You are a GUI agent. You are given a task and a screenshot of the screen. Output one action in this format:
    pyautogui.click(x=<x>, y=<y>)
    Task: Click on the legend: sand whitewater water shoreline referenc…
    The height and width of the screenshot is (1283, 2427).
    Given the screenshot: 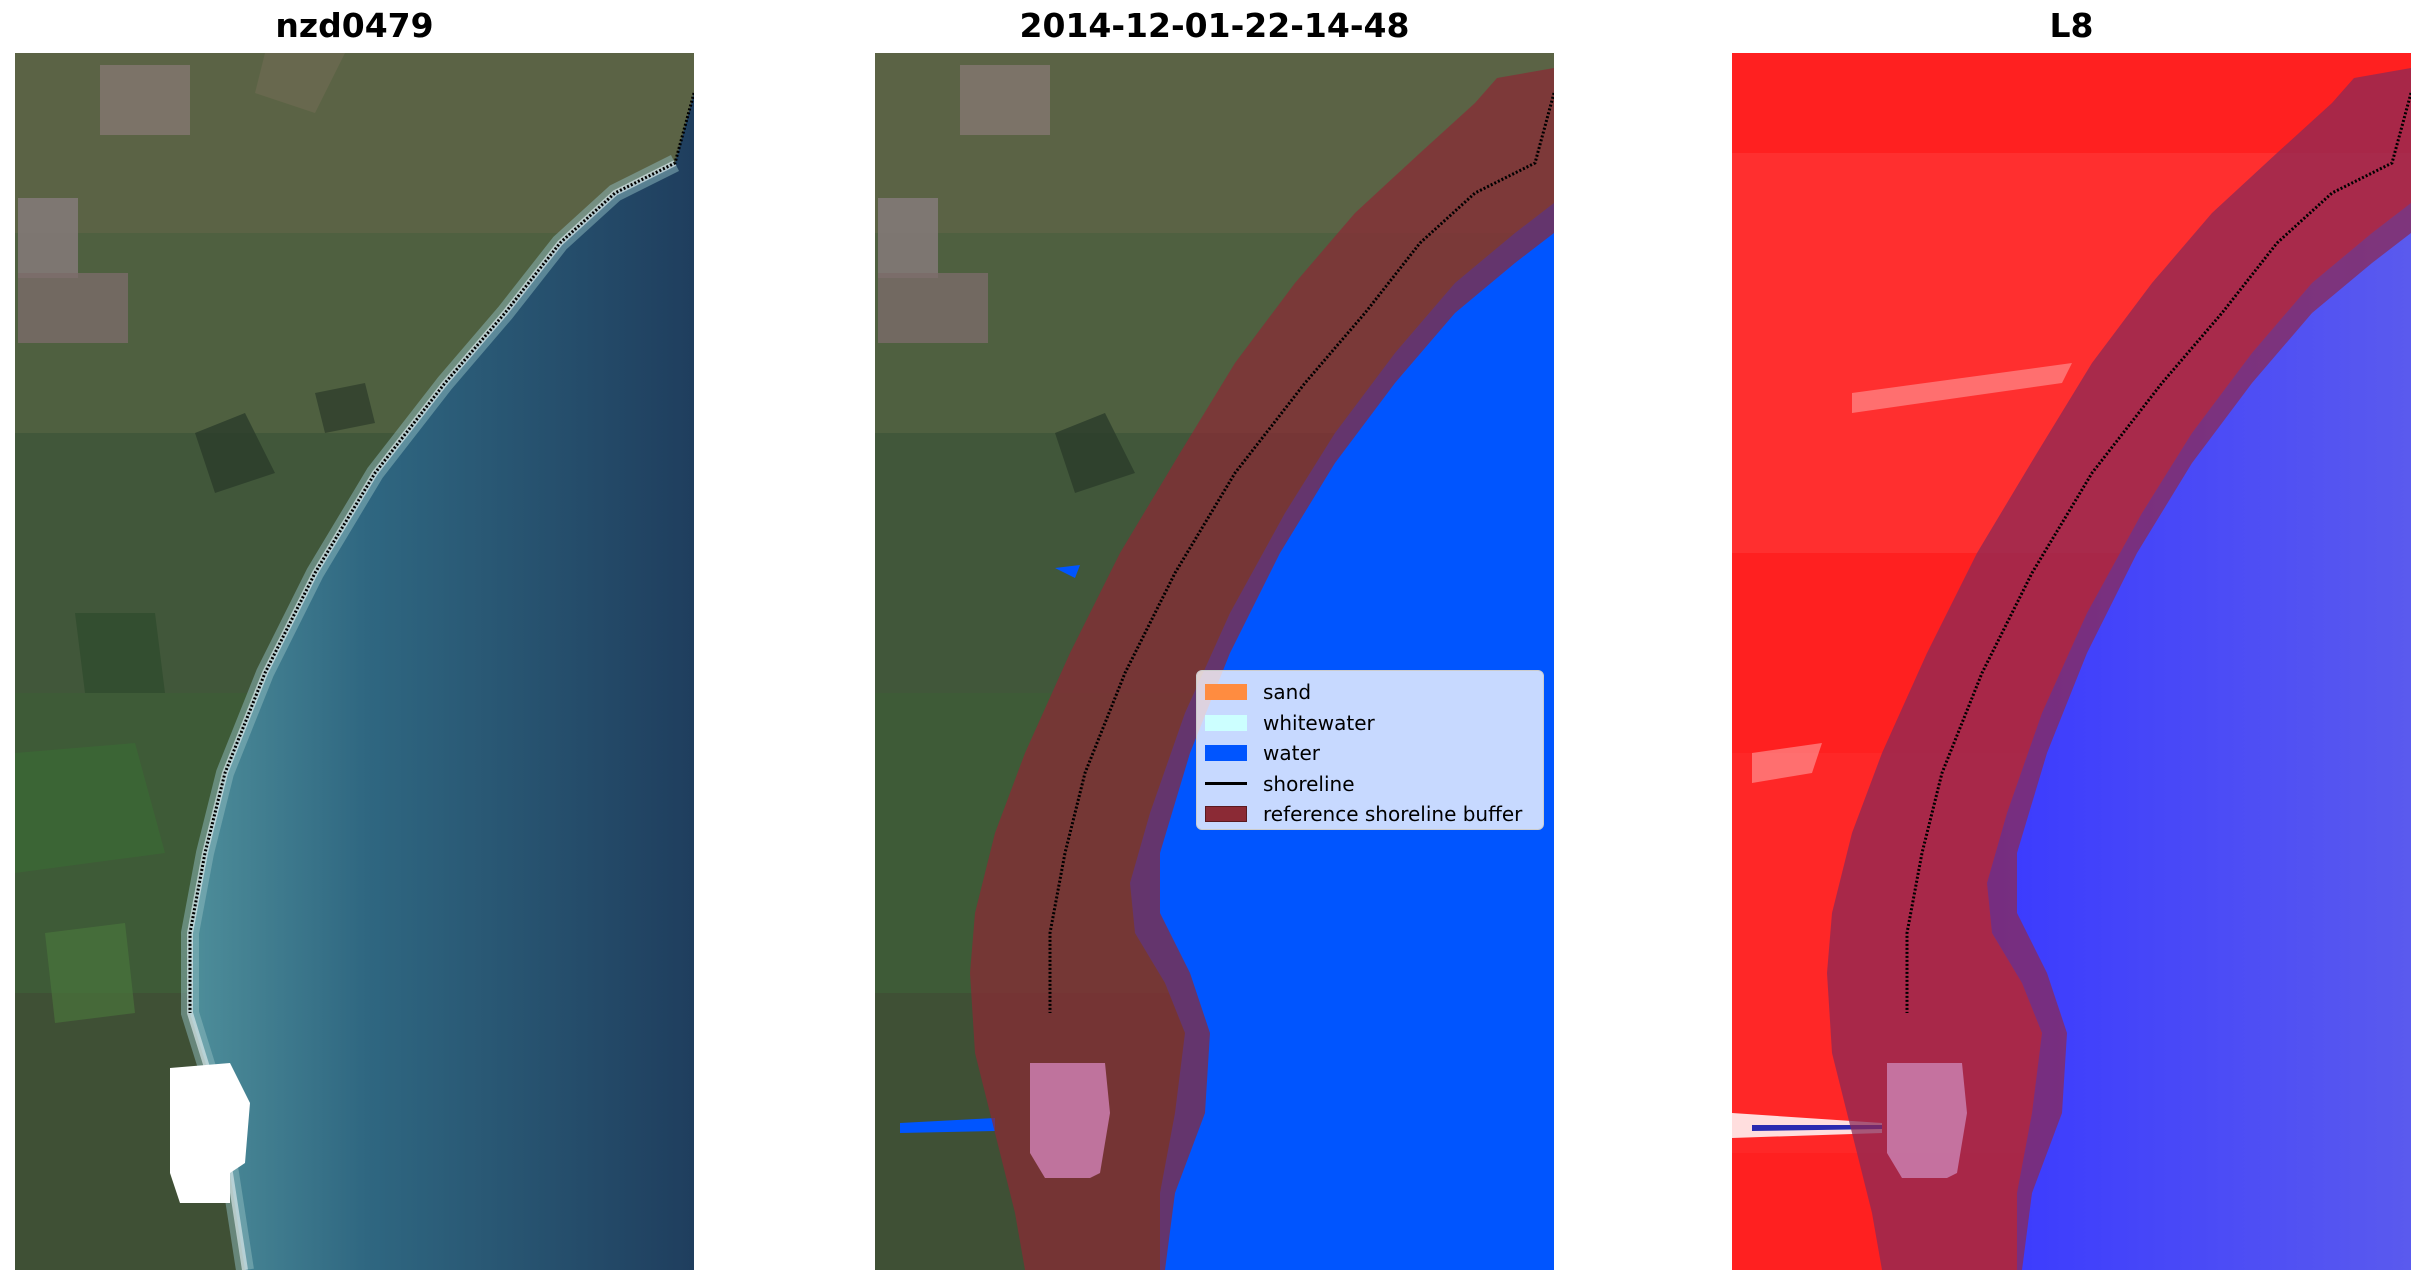 What is the action you would take?
    pyautogui.click(x=1370, y=750)
    